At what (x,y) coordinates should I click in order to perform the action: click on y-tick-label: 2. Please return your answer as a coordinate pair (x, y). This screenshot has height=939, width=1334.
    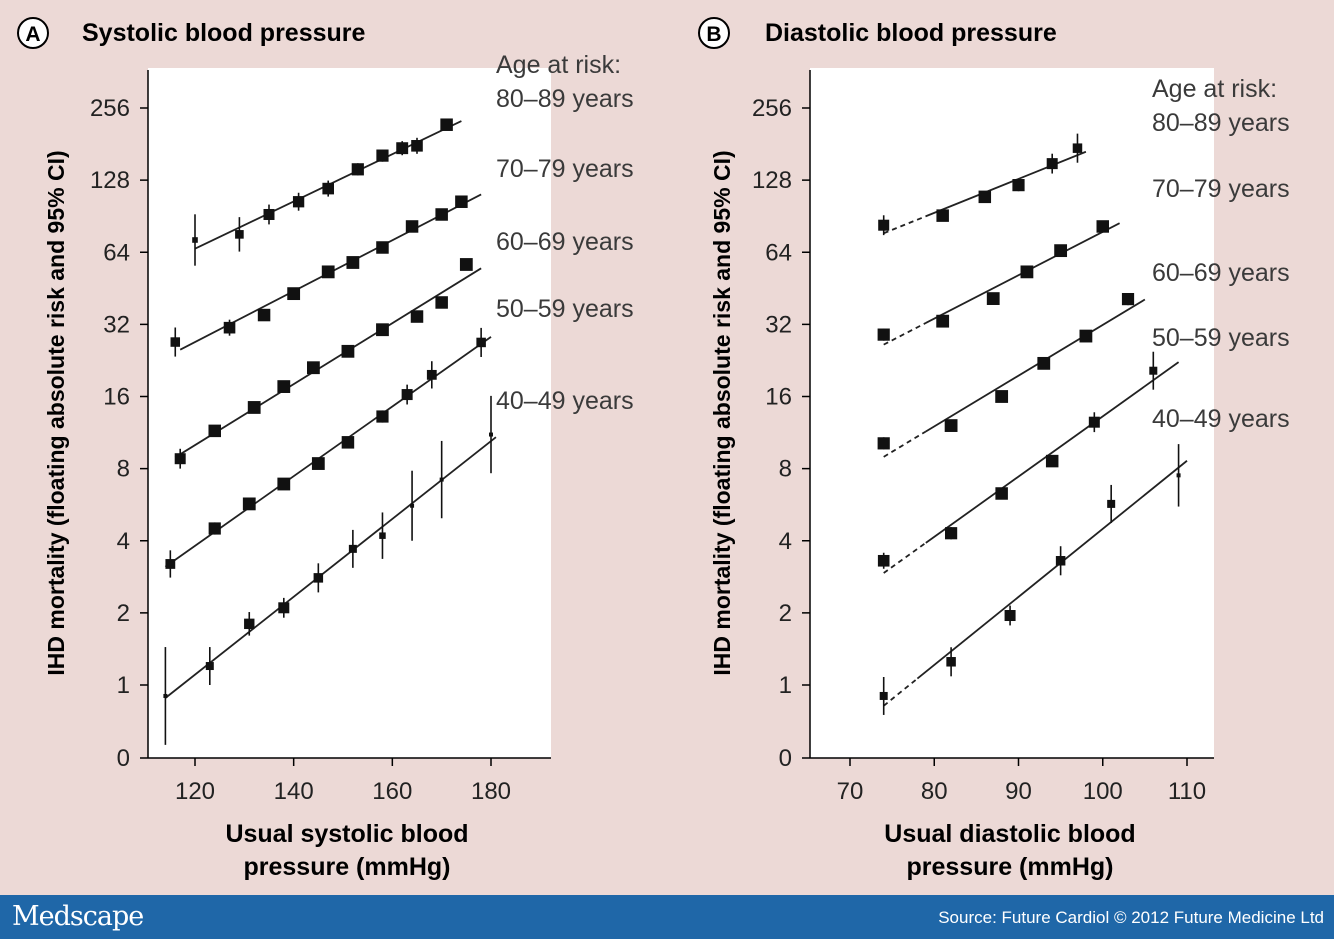
    Looking at the image, I should click on (123, 613).